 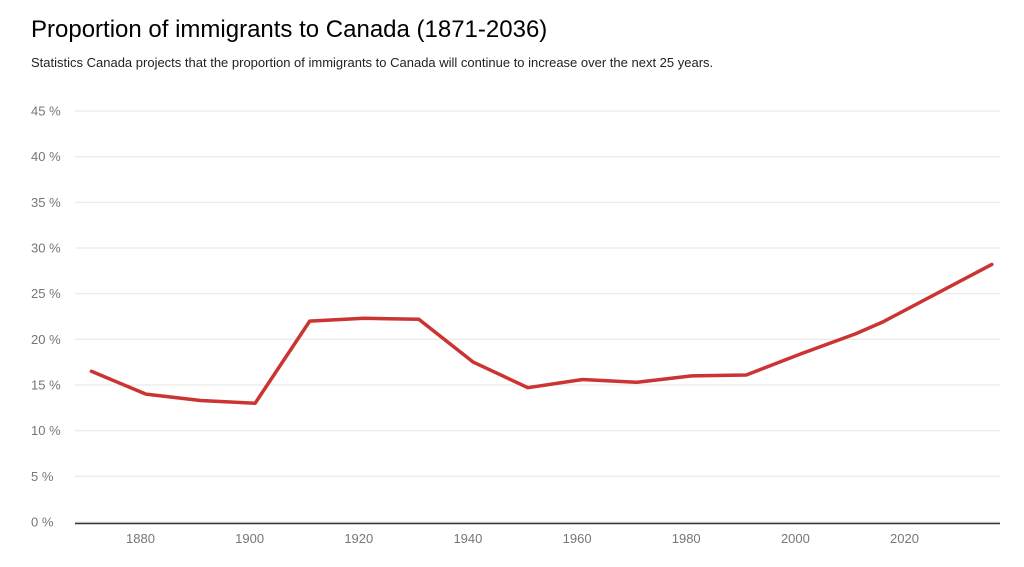 I want to click on x-tick-label: 1960, so click(x=577, y=538).